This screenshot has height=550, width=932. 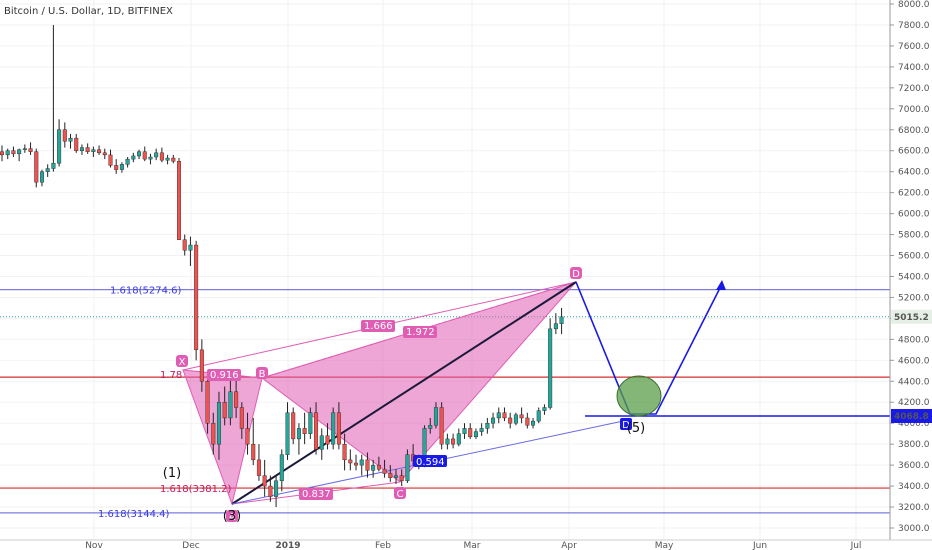 I want to click on y-tick-label: 3200.0, so click(x=914, y=508).